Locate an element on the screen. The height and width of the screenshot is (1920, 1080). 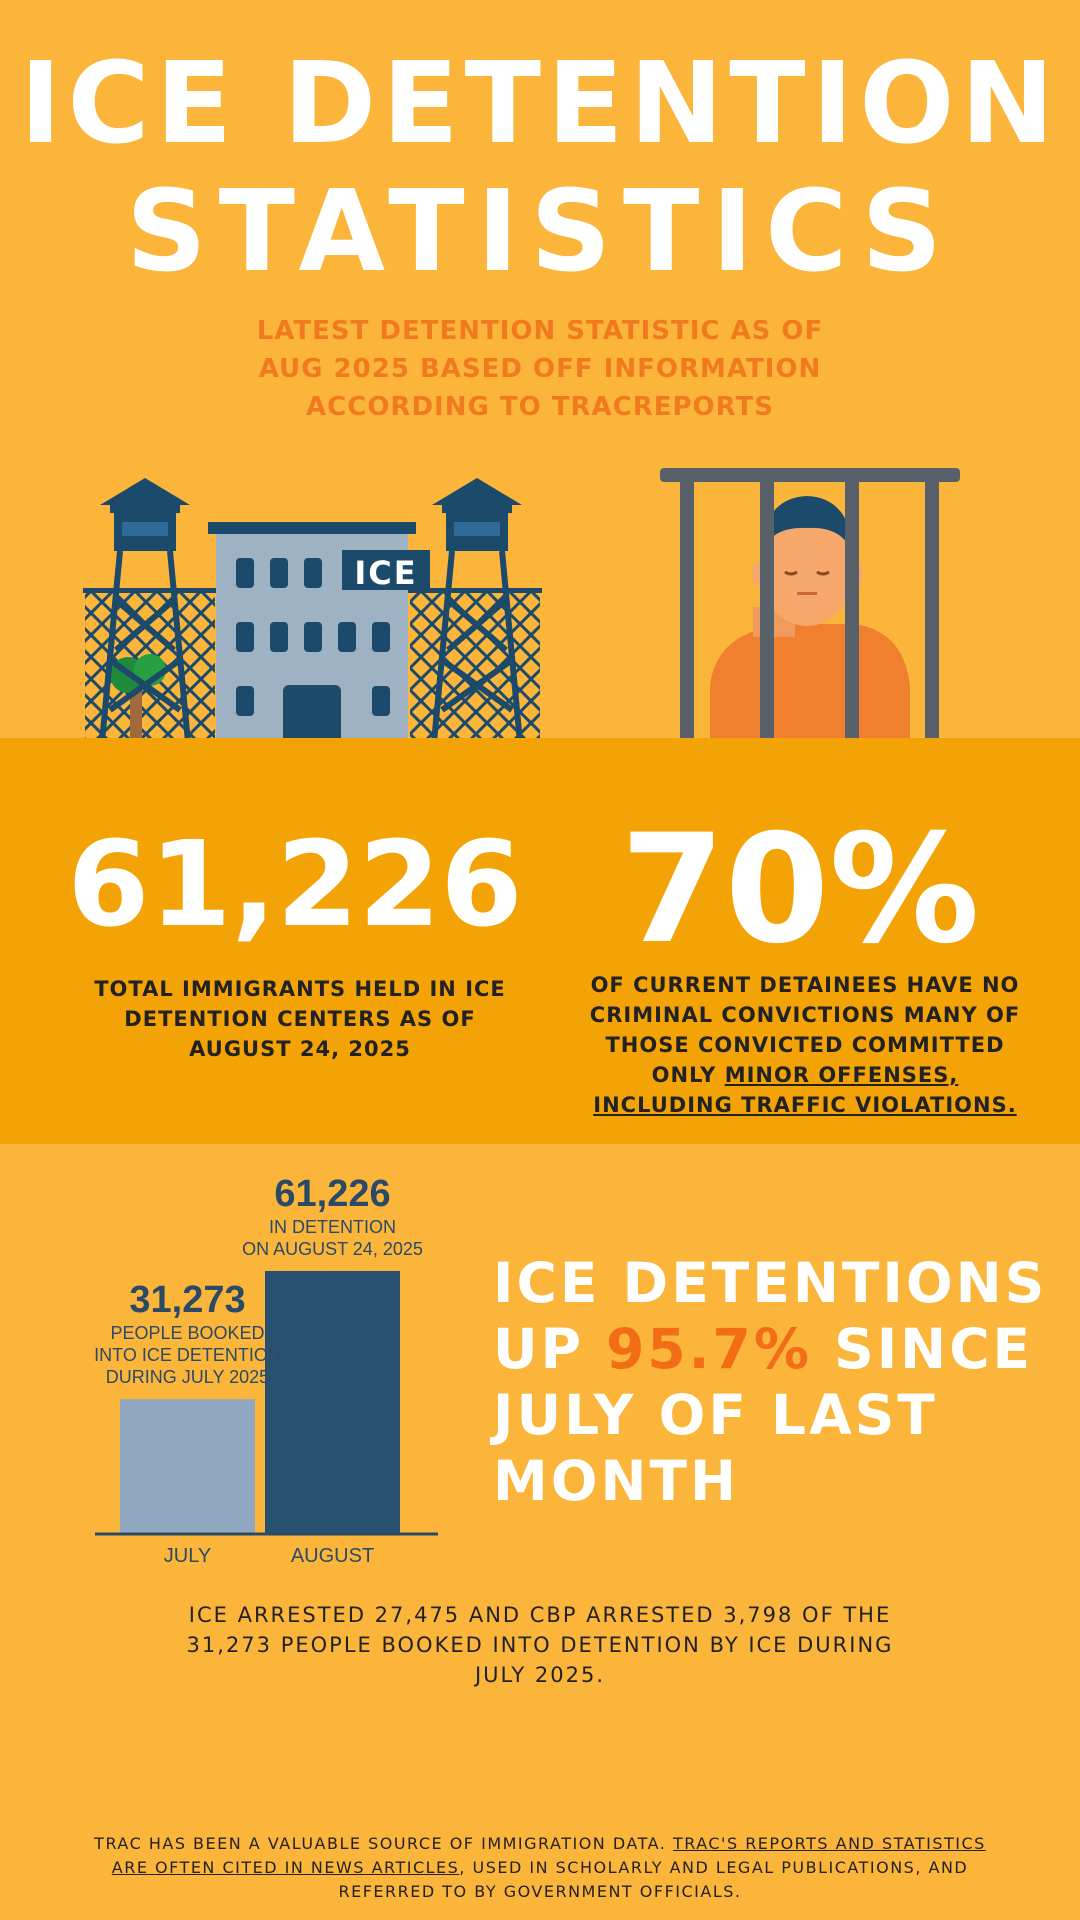
footer-line3: REFERRED TO BY GOVERNMENT OFFICIALS. is located at coordinates (540, 1891).